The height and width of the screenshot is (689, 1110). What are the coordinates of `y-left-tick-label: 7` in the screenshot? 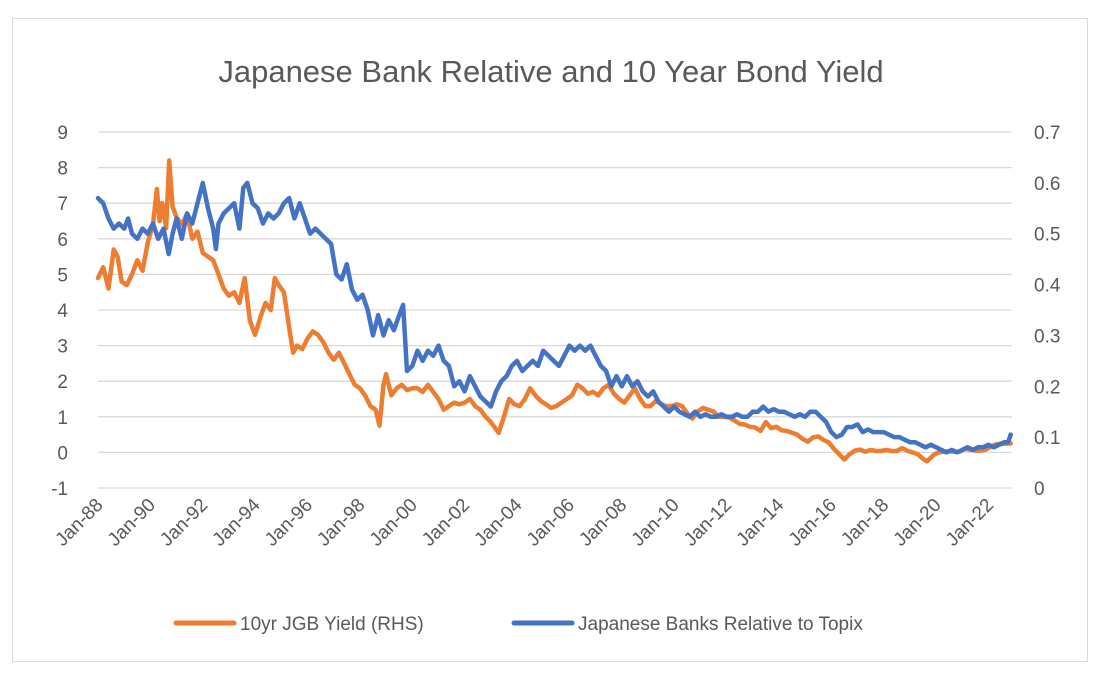 It's located at (62, 204).